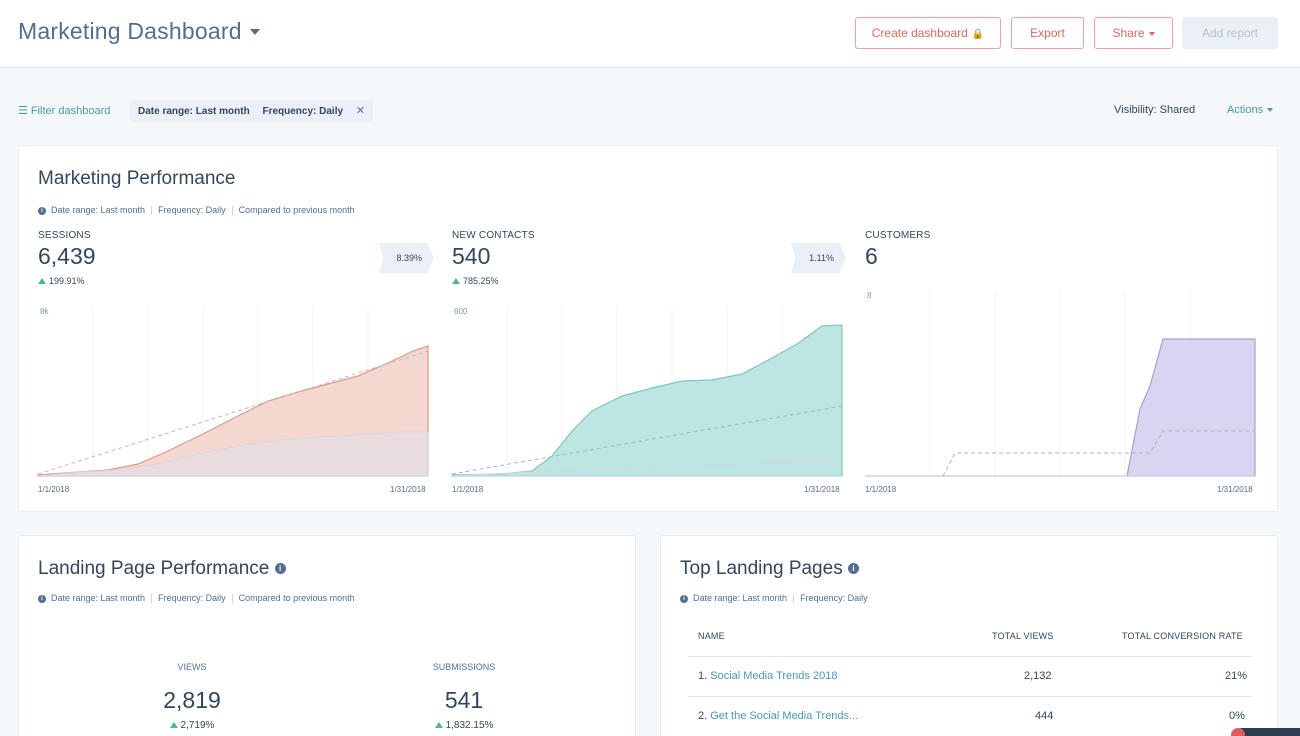 The image size is (1300, 736). Describe the element at coordinates (469, 725) in the screenshot. I see `submissions-change-text: 1,832.15%` at that location.